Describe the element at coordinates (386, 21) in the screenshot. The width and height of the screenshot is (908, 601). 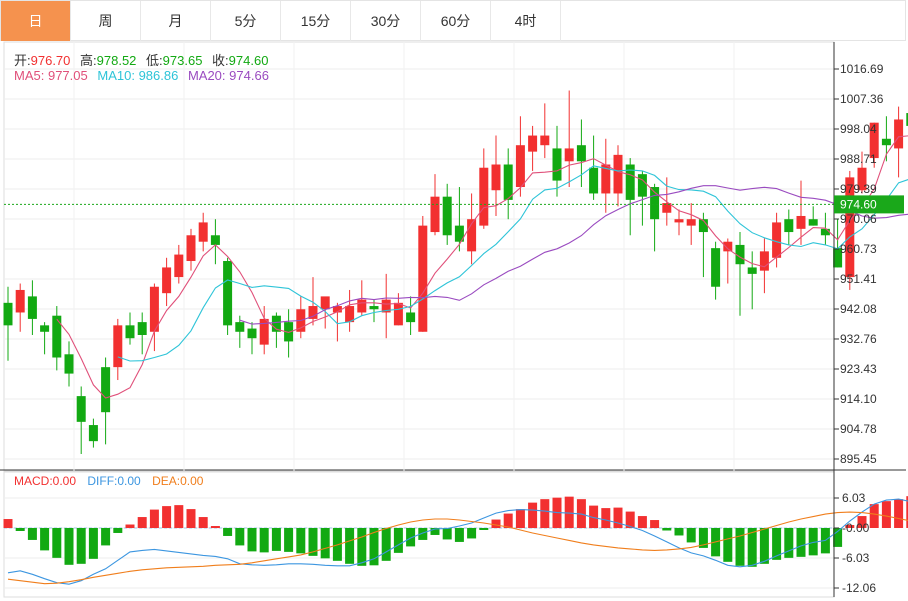
I see `tab-30min: 30分` at that location.